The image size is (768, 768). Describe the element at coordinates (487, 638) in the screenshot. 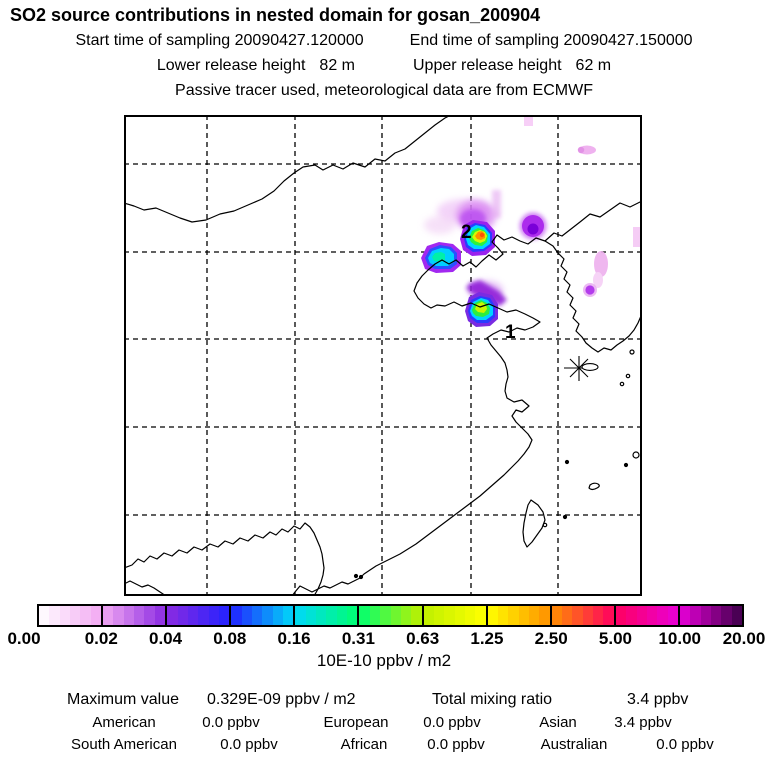

I see `colorbar-tick-label: 1.25` at that location.